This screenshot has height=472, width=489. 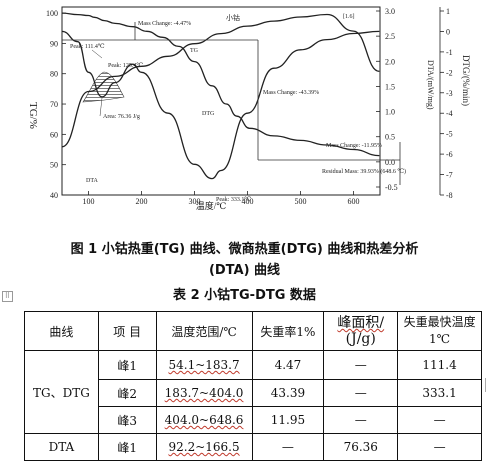 I want to click on cell-item: 峰3, so click(x=127, y=420).